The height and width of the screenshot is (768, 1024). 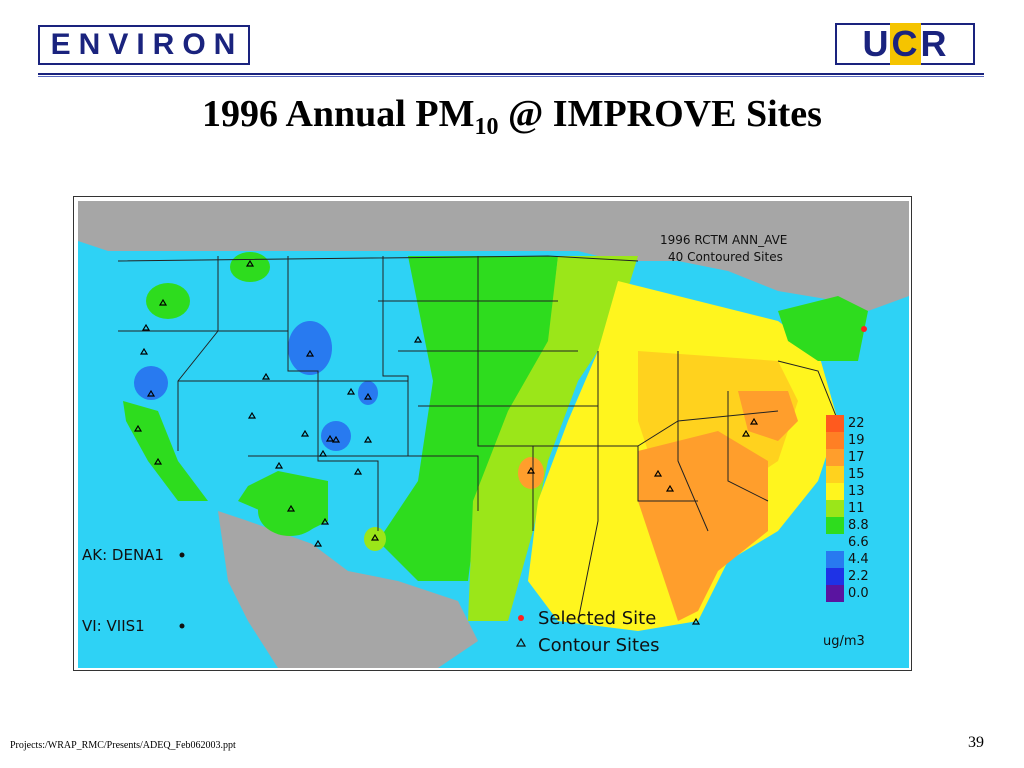 What do you see at coordinates (856, 508) in the screenshot?
I see `colorbar-label: 11` at bounding box center [856, 508].